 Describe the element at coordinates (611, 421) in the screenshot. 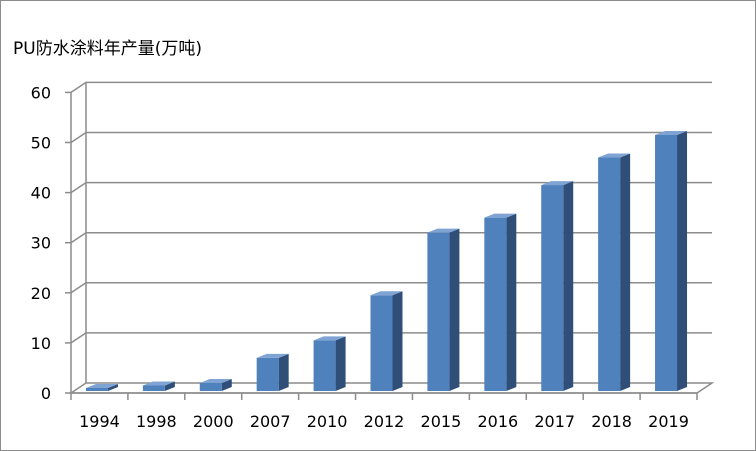

I see `x-tick-label: 2018` at that location.